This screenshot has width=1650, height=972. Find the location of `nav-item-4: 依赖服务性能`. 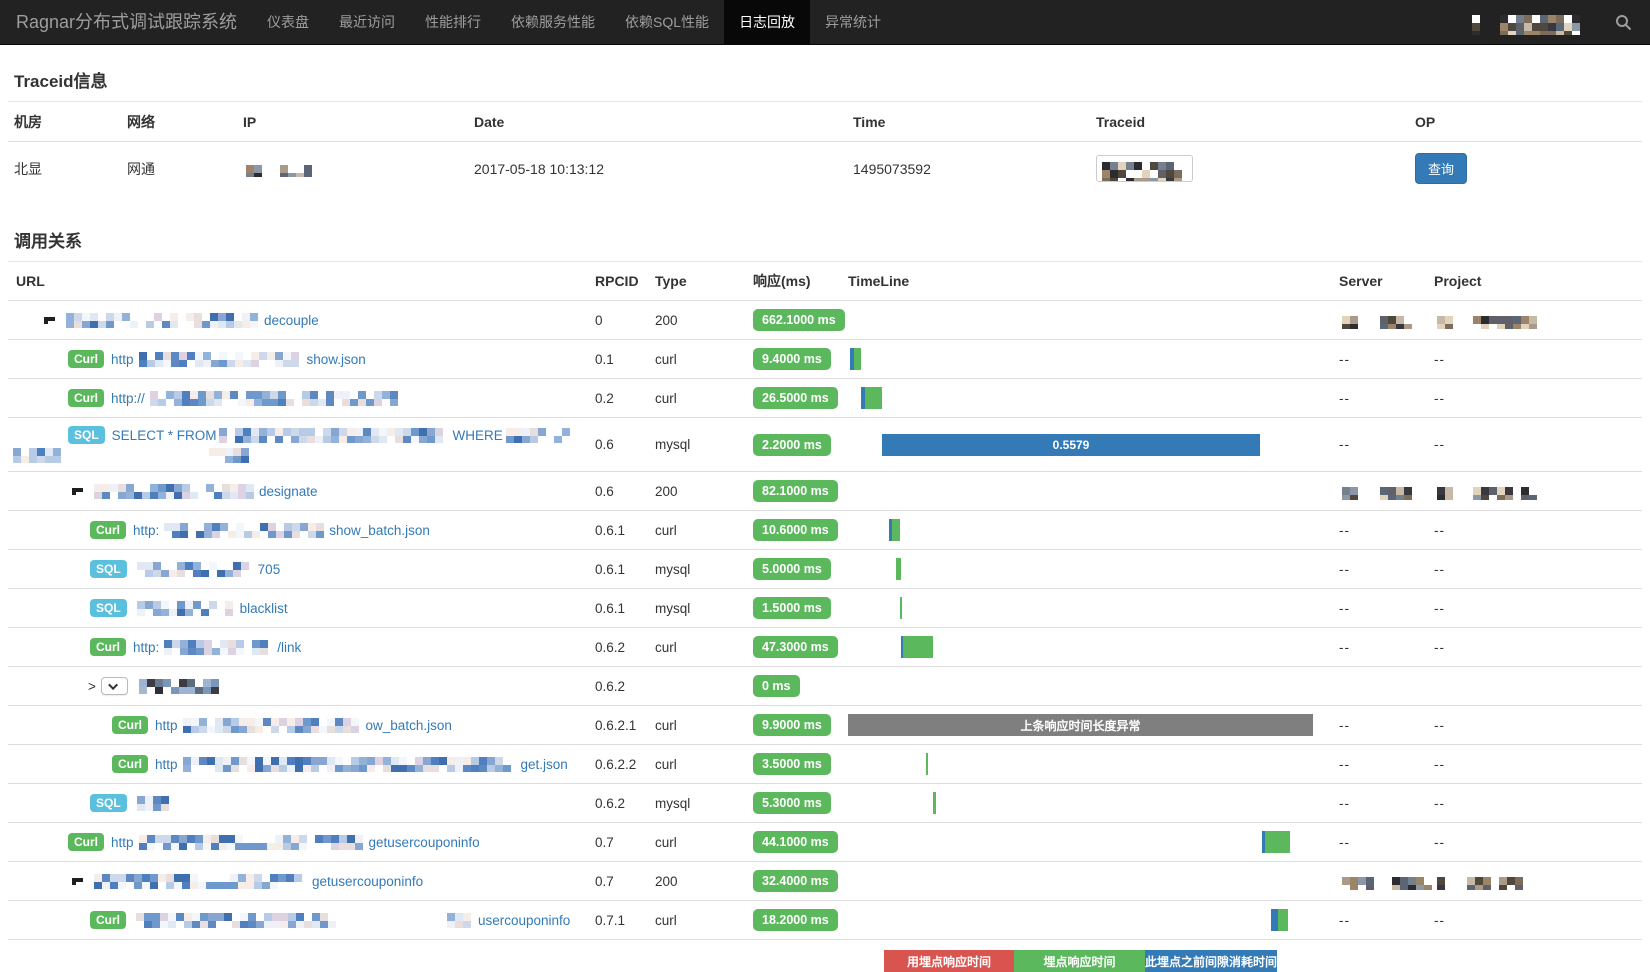

nav-item-4: 依赖服务性能 is located at coordinates (553, 22).